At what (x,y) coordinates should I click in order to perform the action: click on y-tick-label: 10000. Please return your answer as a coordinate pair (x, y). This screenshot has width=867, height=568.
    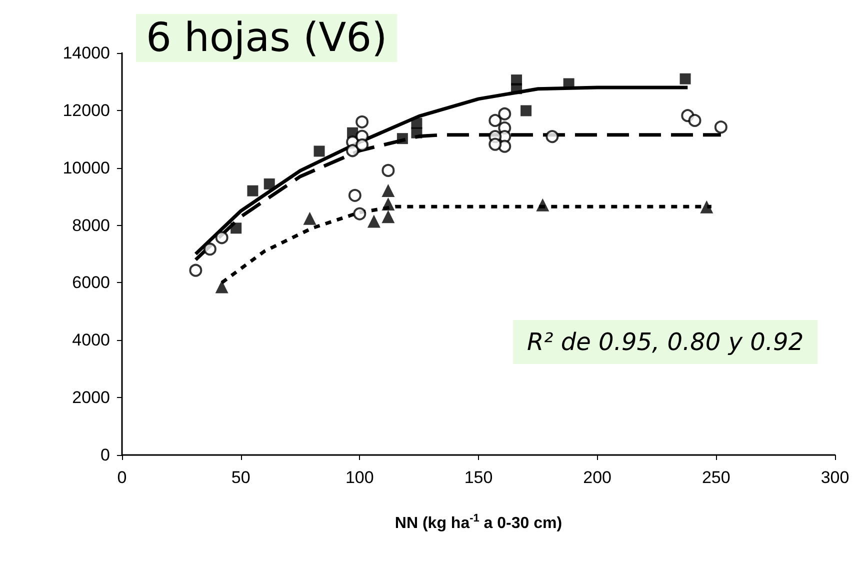
    Looking at the image, I should click on (86, 168).